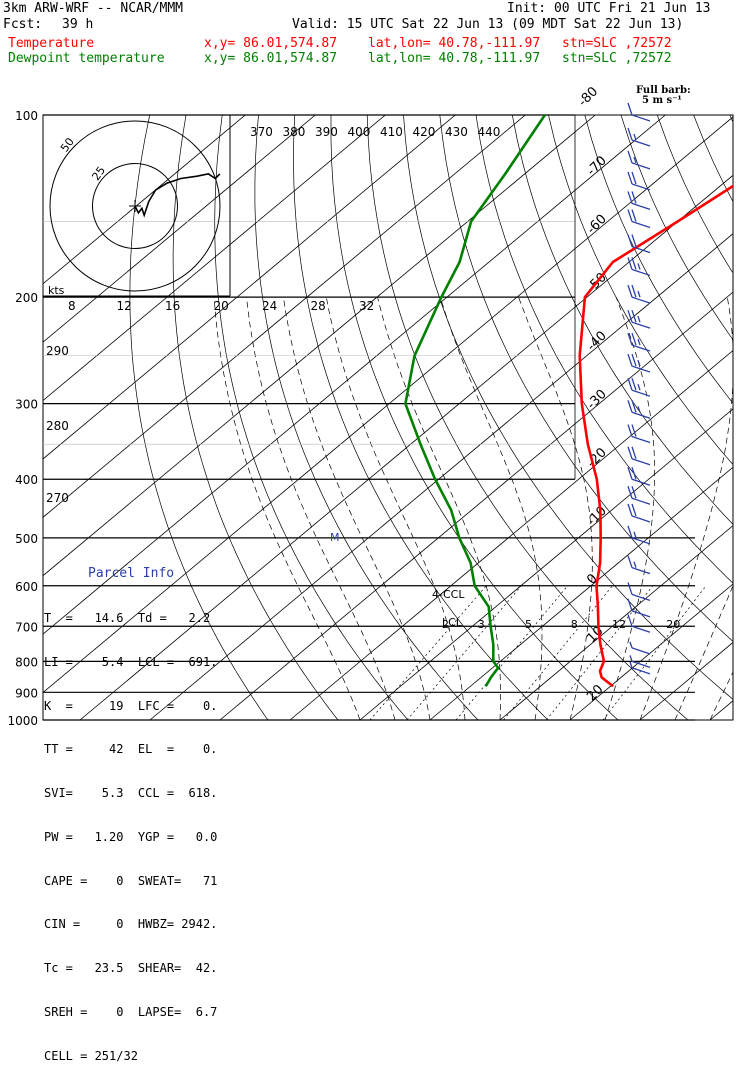 The image size is (740, 1078). Describe the element at coordinates (26, 405) in the screenshot. I see `pressure-tick-label: 300` at that location.